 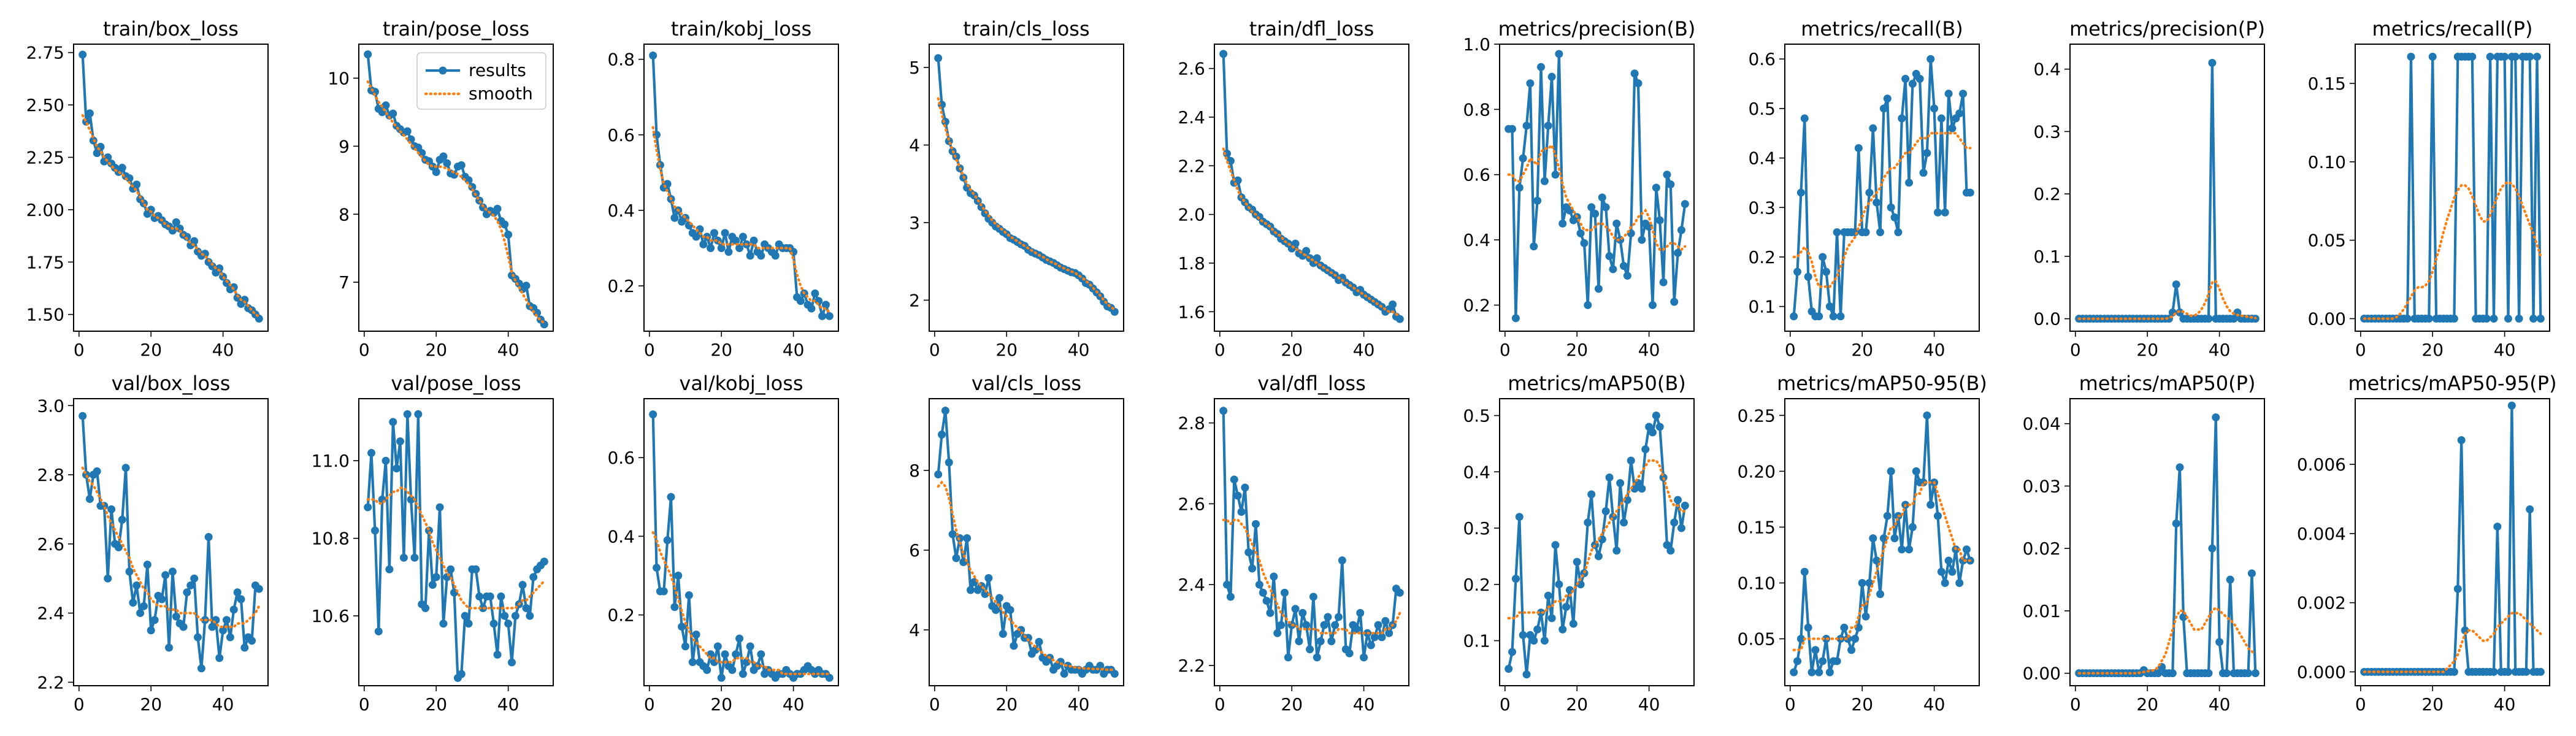 What do you see at coordinates (2167, 383) in the screenshot?
I see `subplot-title: metrics/mAP50(P)` at bounding box center [2167, 383].